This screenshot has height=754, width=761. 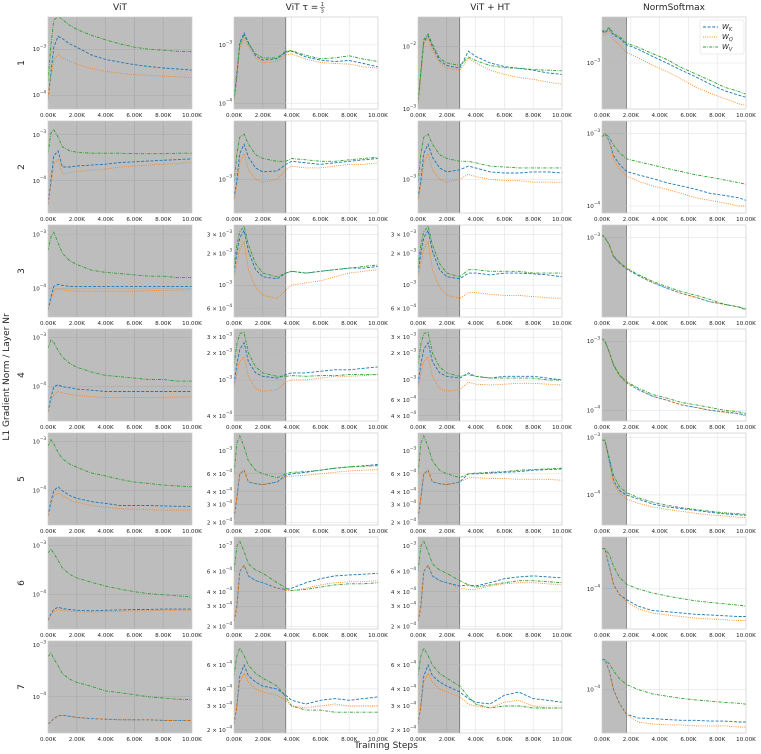 I want to click on column-titles: ViT ViT τ = 13 ViT + HT NormSoftmax, so click(x=409, y=8).